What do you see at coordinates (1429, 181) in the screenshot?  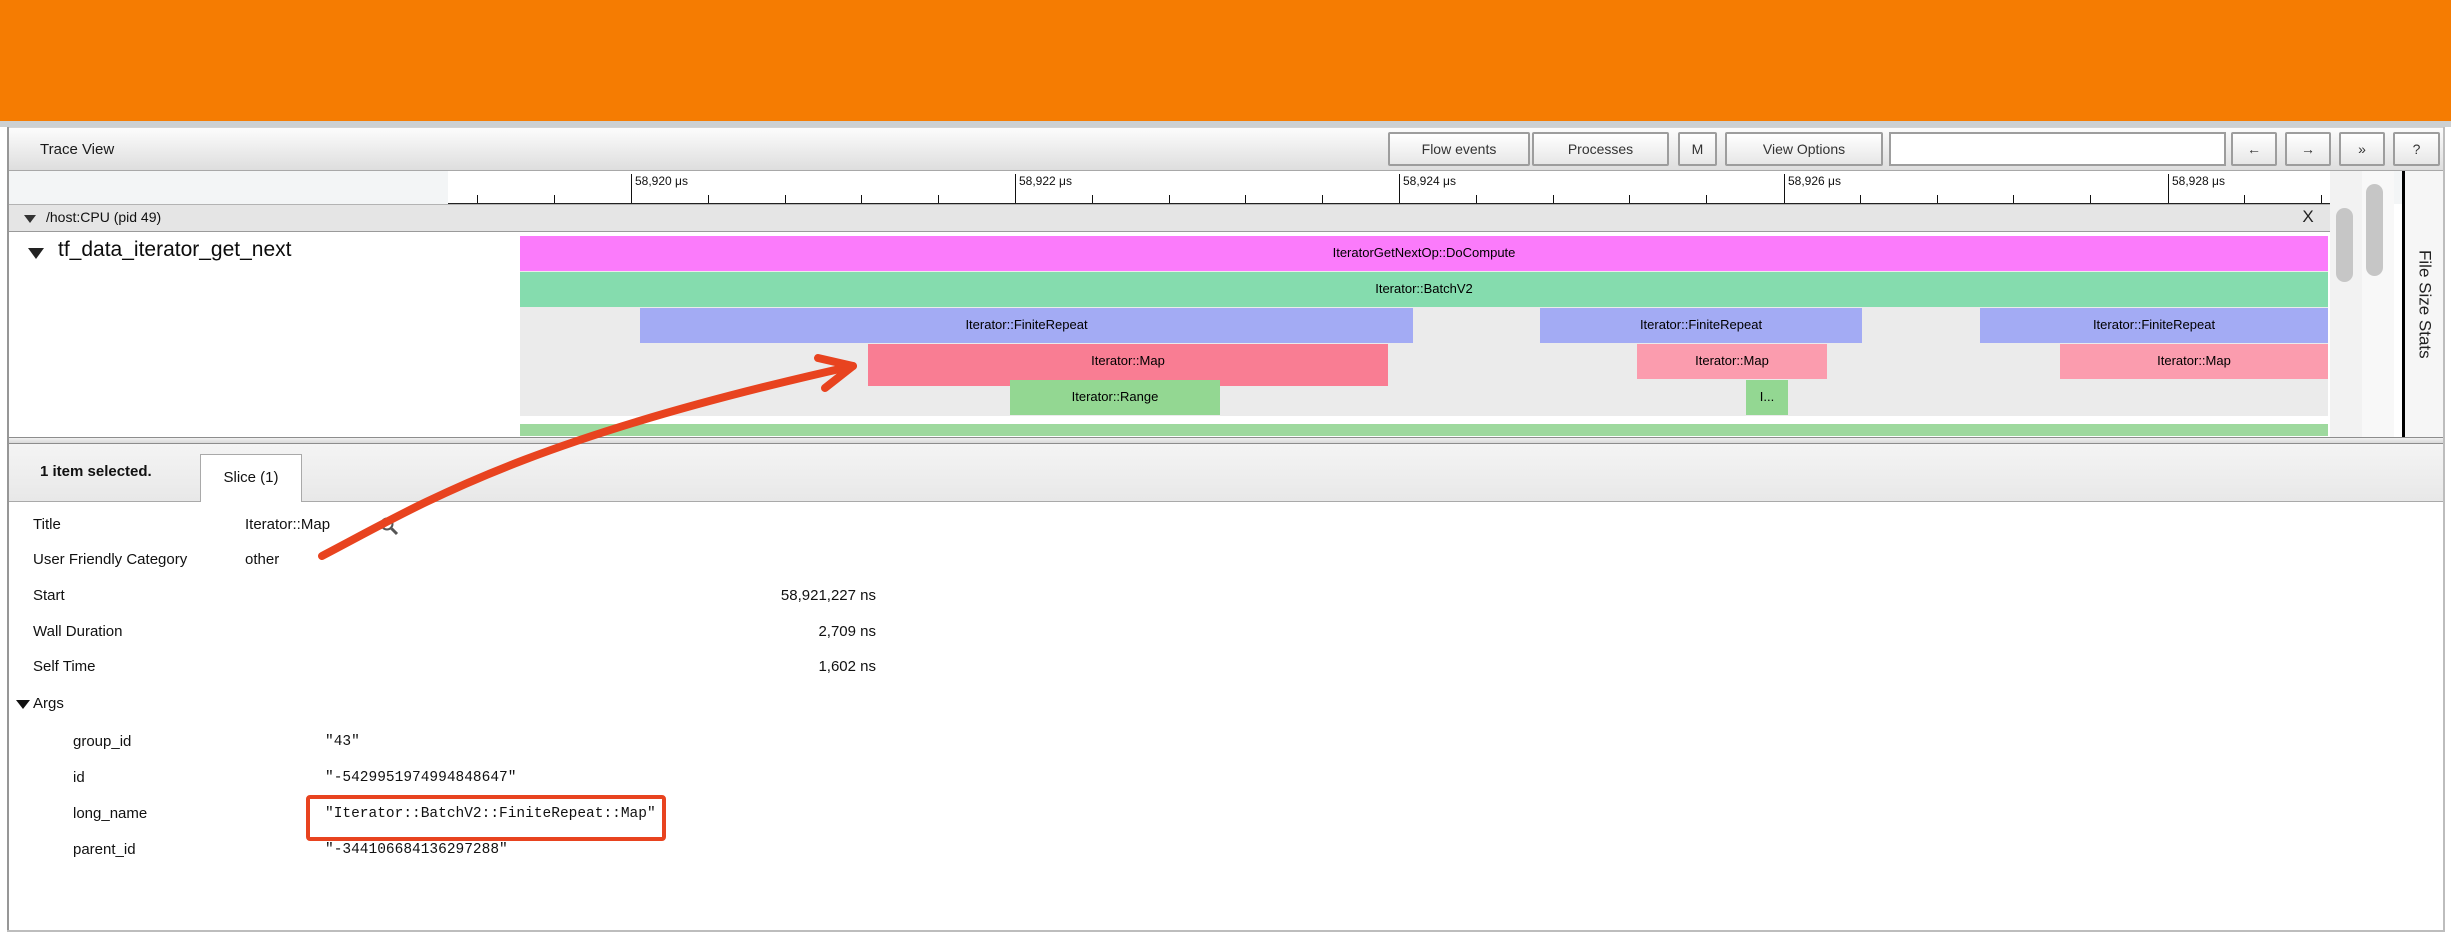 I see `ruler-tick-label: 58,924 μs` at bounding box center [1429, 181].